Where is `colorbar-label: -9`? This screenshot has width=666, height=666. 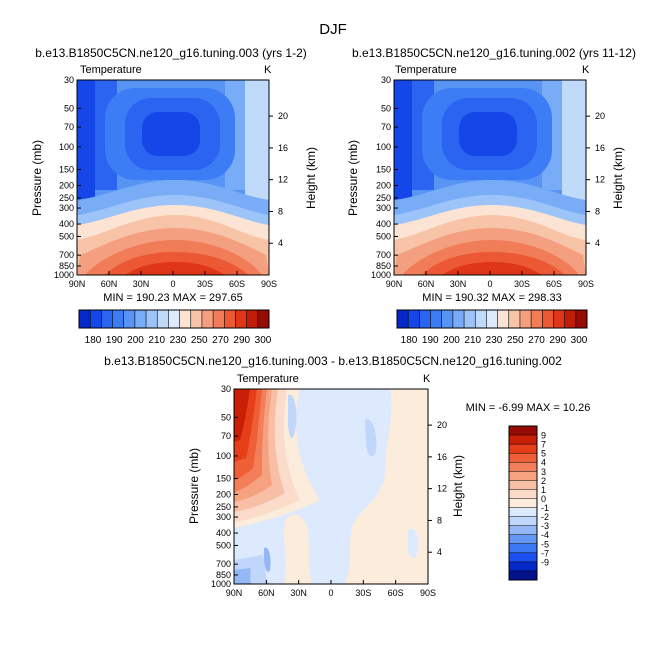
colorbar-label: -9 is located at coordinates (545, 562).